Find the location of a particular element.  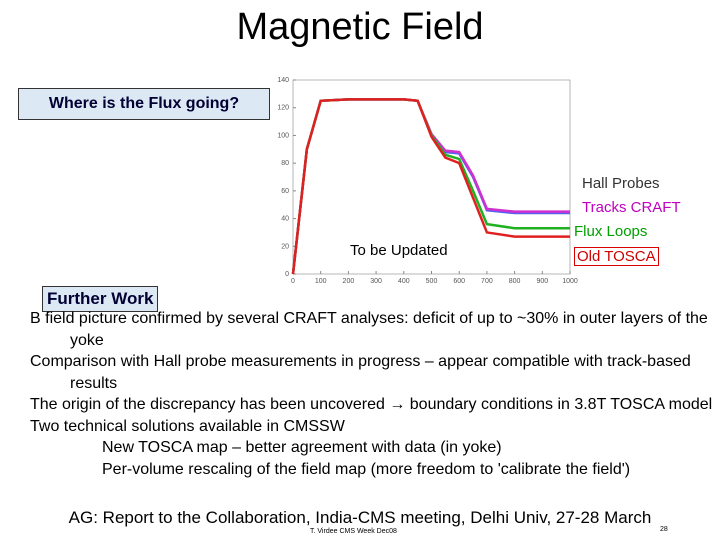

page-number: 28 is located at coordinates (664, 529).